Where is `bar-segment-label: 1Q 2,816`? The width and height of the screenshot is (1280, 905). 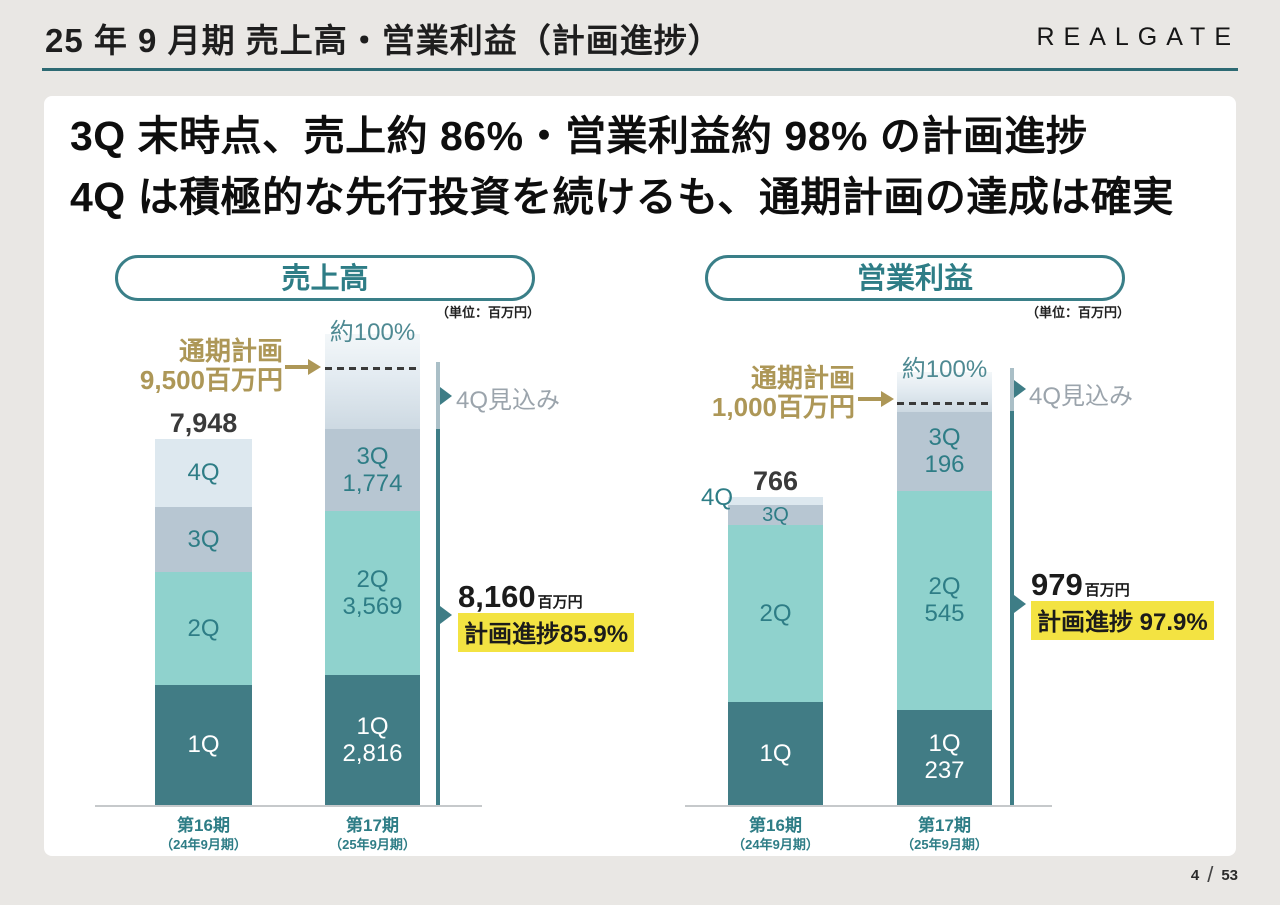
bar-segment-label: 1Q 2,816 is located at coordinates (372, 740).